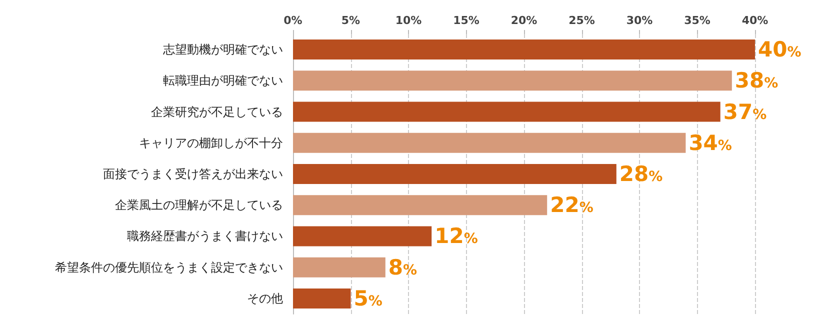 The image size is (825, 330). I want to click on x-tick-label: 5%, so click(350, 20).